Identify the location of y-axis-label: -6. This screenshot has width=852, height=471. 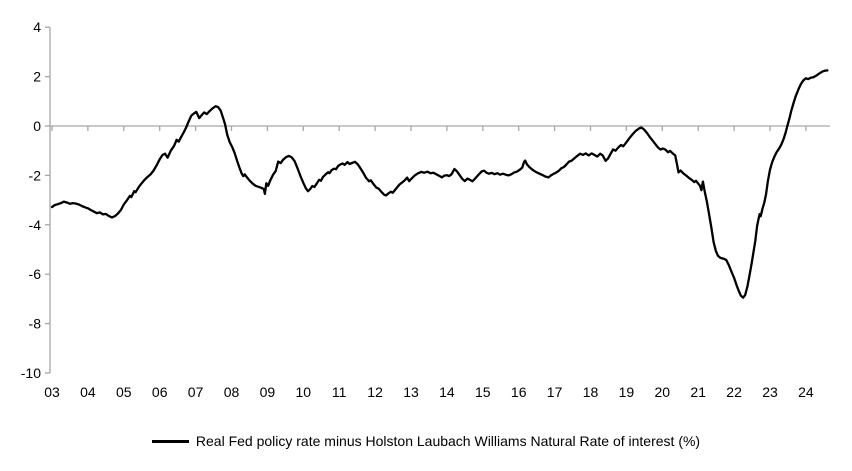
(35, 274).